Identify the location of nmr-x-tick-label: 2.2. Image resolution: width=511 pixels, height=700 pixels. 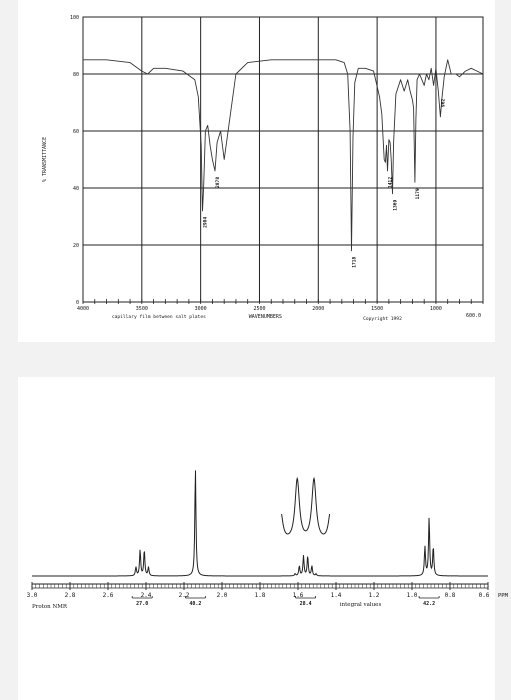
(184, 595).